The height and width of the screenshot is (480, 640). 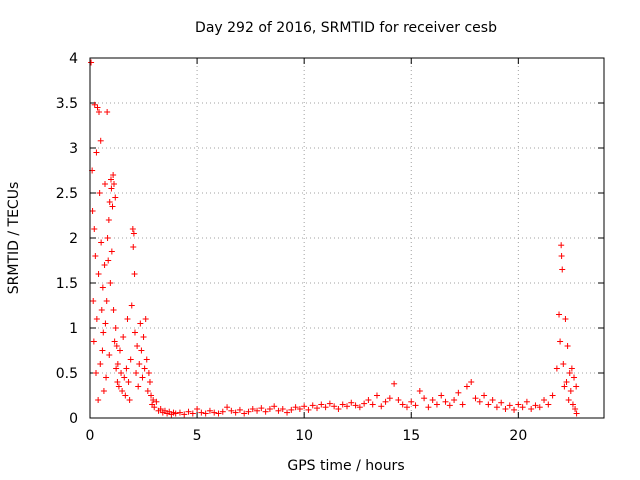 What do you see at coordinates (67, 194) in the screenshot?
I see `y-tick-label: 2.5` at bounding box center [67, 194].